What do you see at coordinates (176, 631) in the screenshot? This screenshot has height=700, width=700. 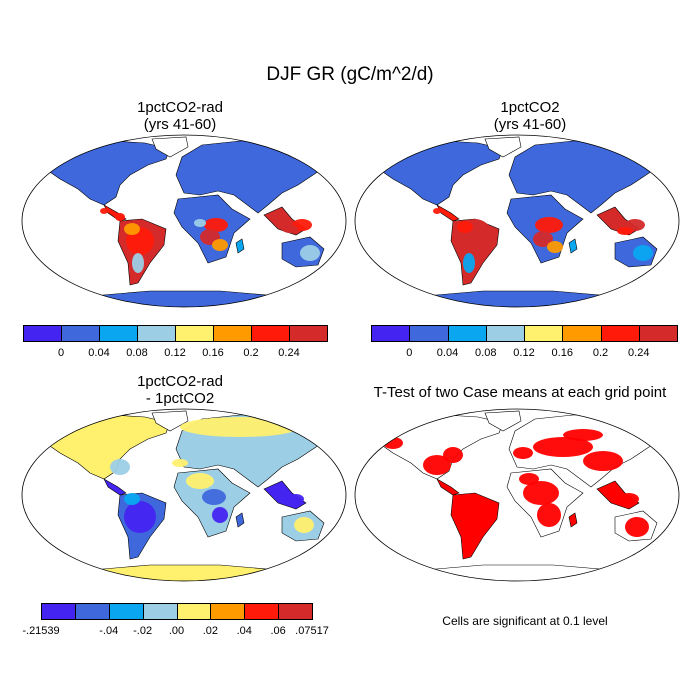 I see `colorbar-tick-label: .00` at bounding box center [176, 631].